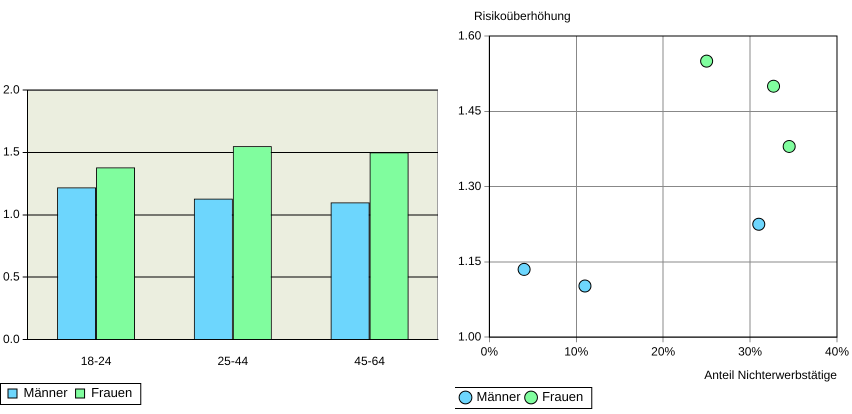  Describe the element at coordinates (750, 351) in the screenshot. I see `x-tick-label: 30%` at that location.